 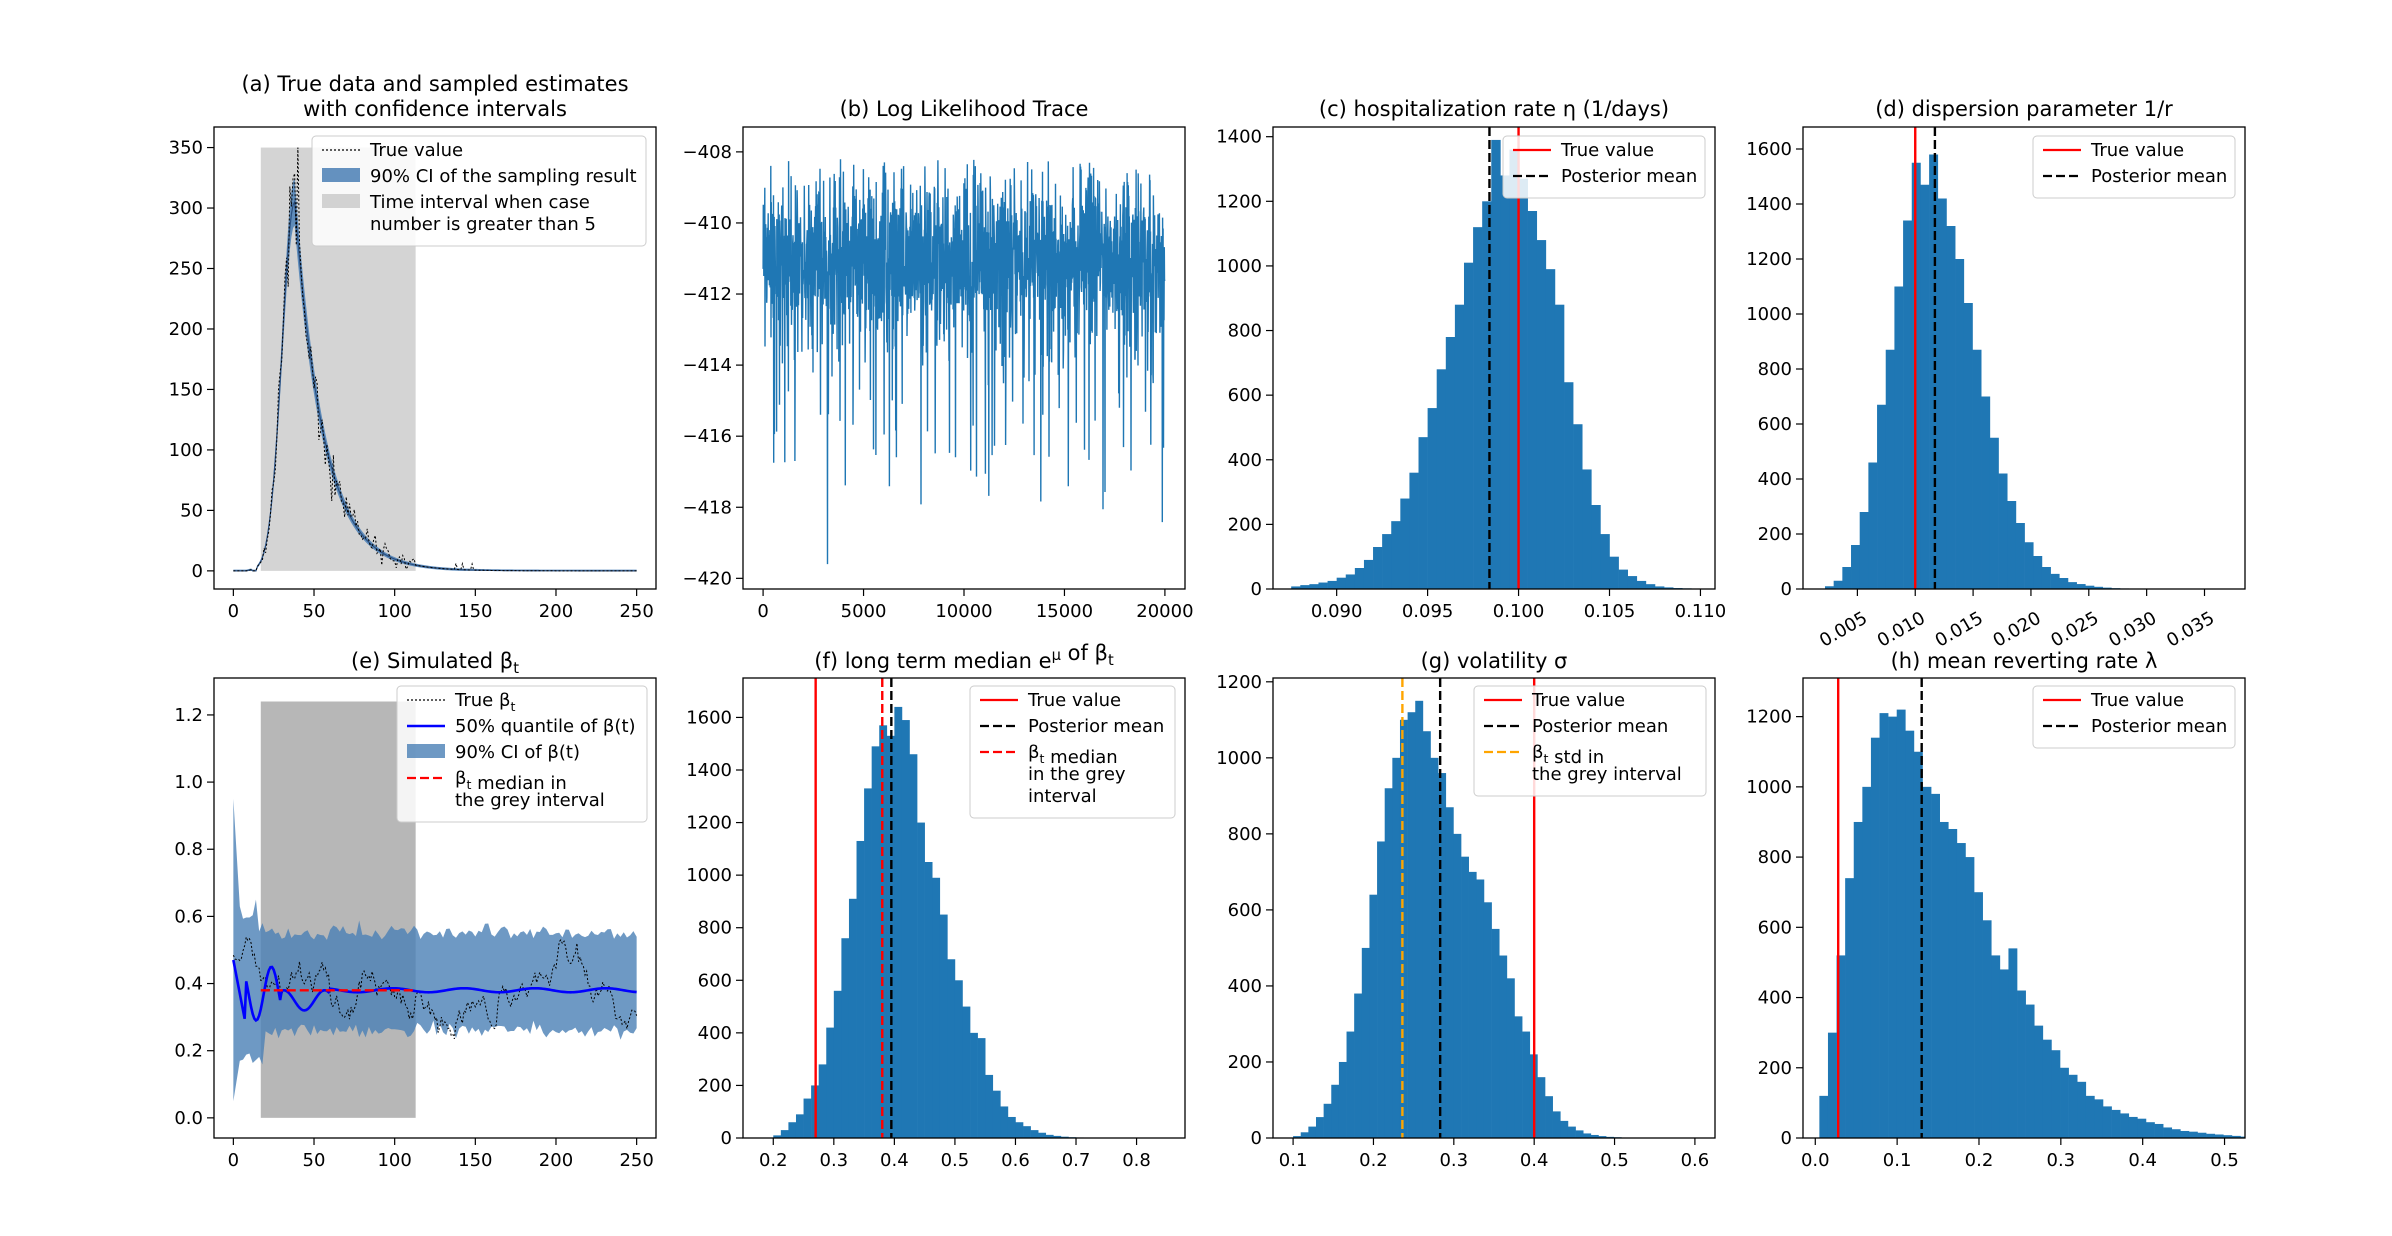 What do you see at coordinates (1494, 661) in the screenshot?
I see `panel-title-g: (g) volatility σ` at bounding box center [1494, 661].